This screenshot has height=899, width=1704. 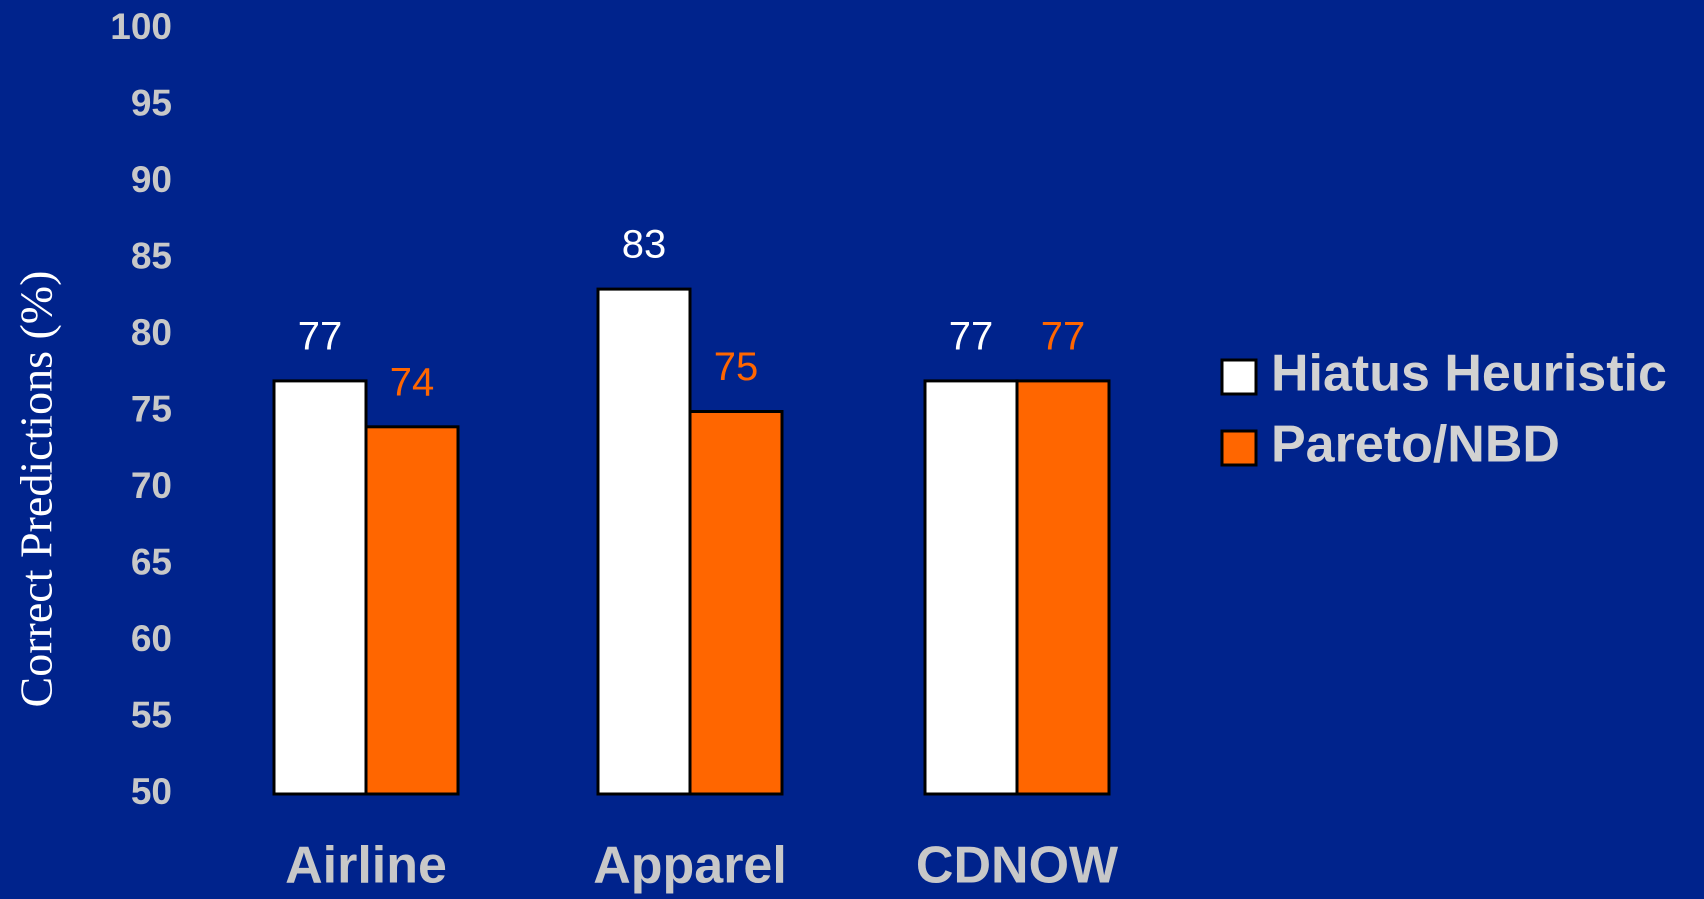 What do you see at coordinates (736, 367) in the screenshot?
I see `value-label: 75` at bounding box center [736, 367].